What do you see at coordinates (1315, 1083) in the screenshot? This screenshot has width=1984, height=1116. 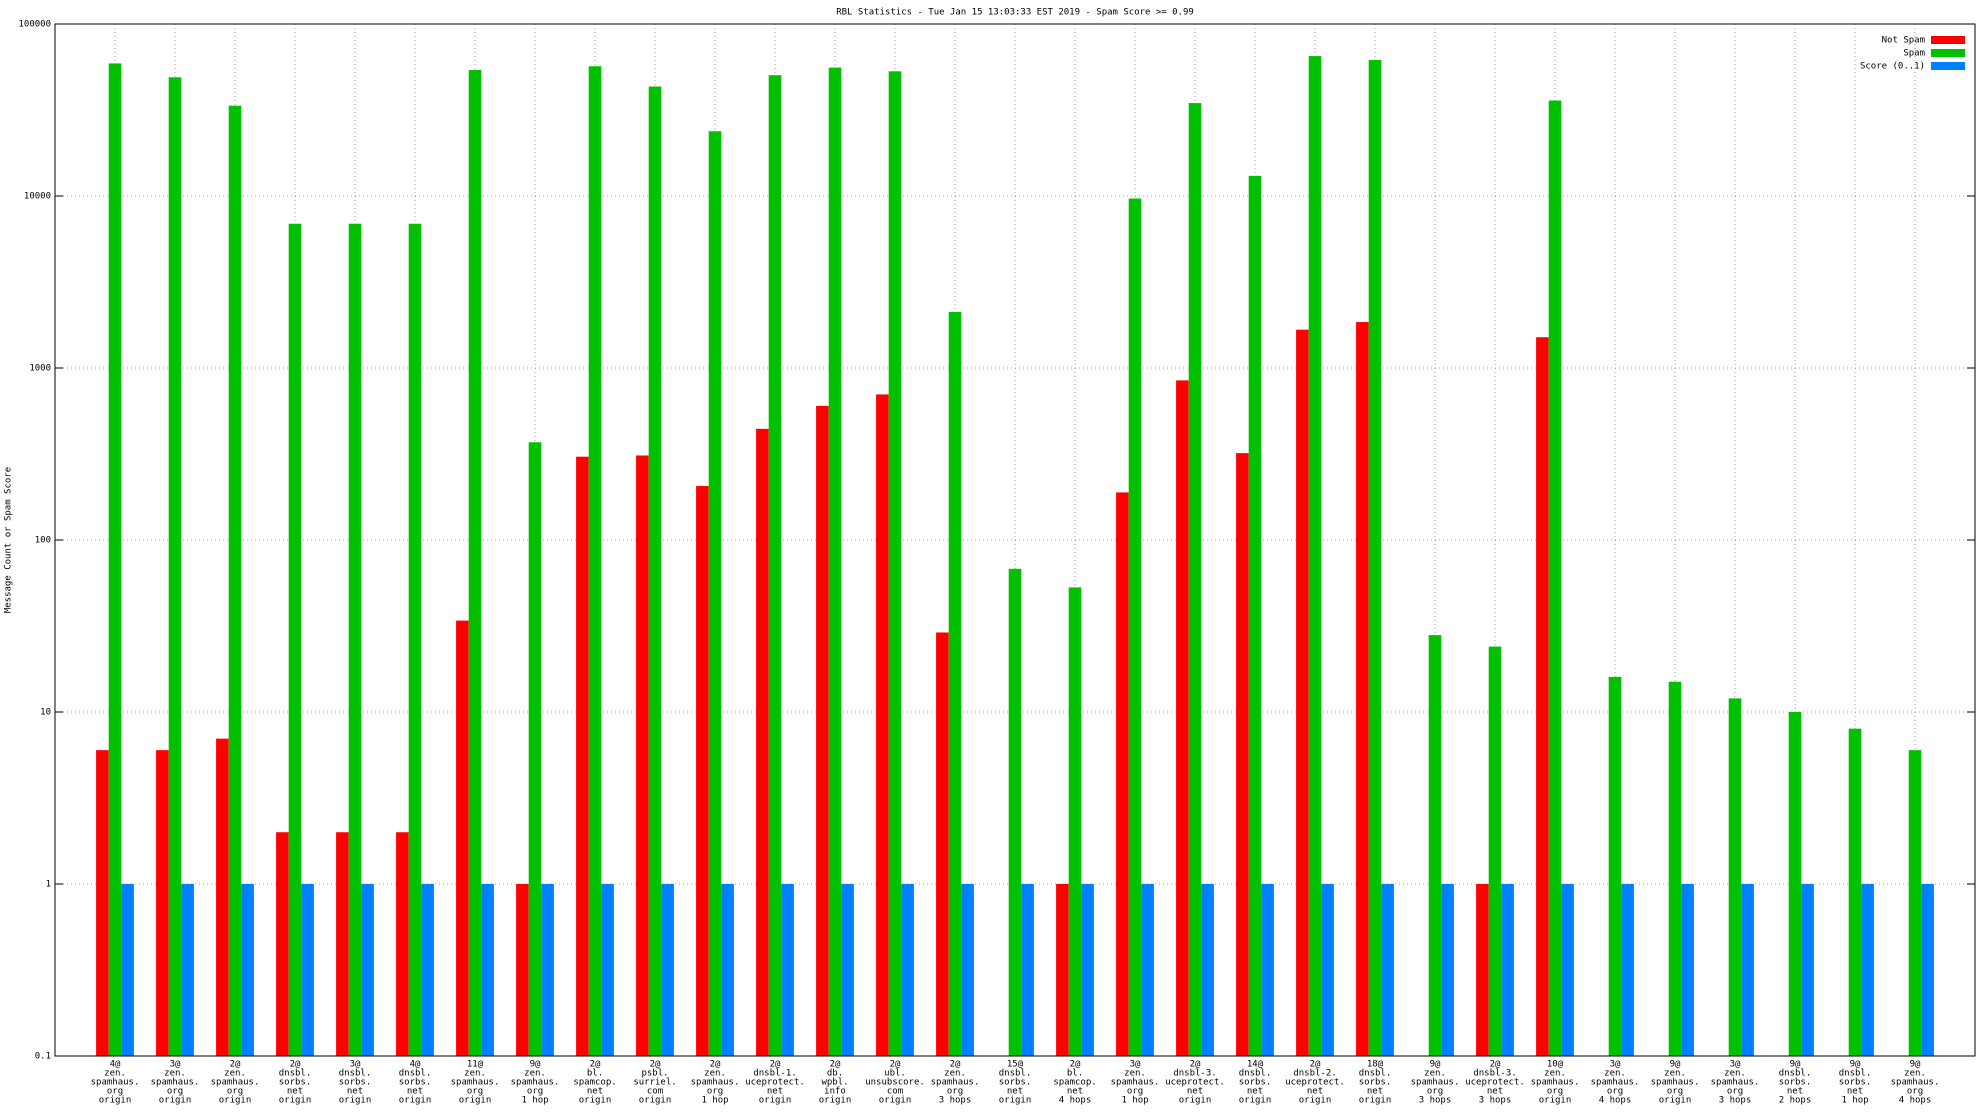 I see `x-tick-label: uceprotect.` at bounding box center [1315, 1083].